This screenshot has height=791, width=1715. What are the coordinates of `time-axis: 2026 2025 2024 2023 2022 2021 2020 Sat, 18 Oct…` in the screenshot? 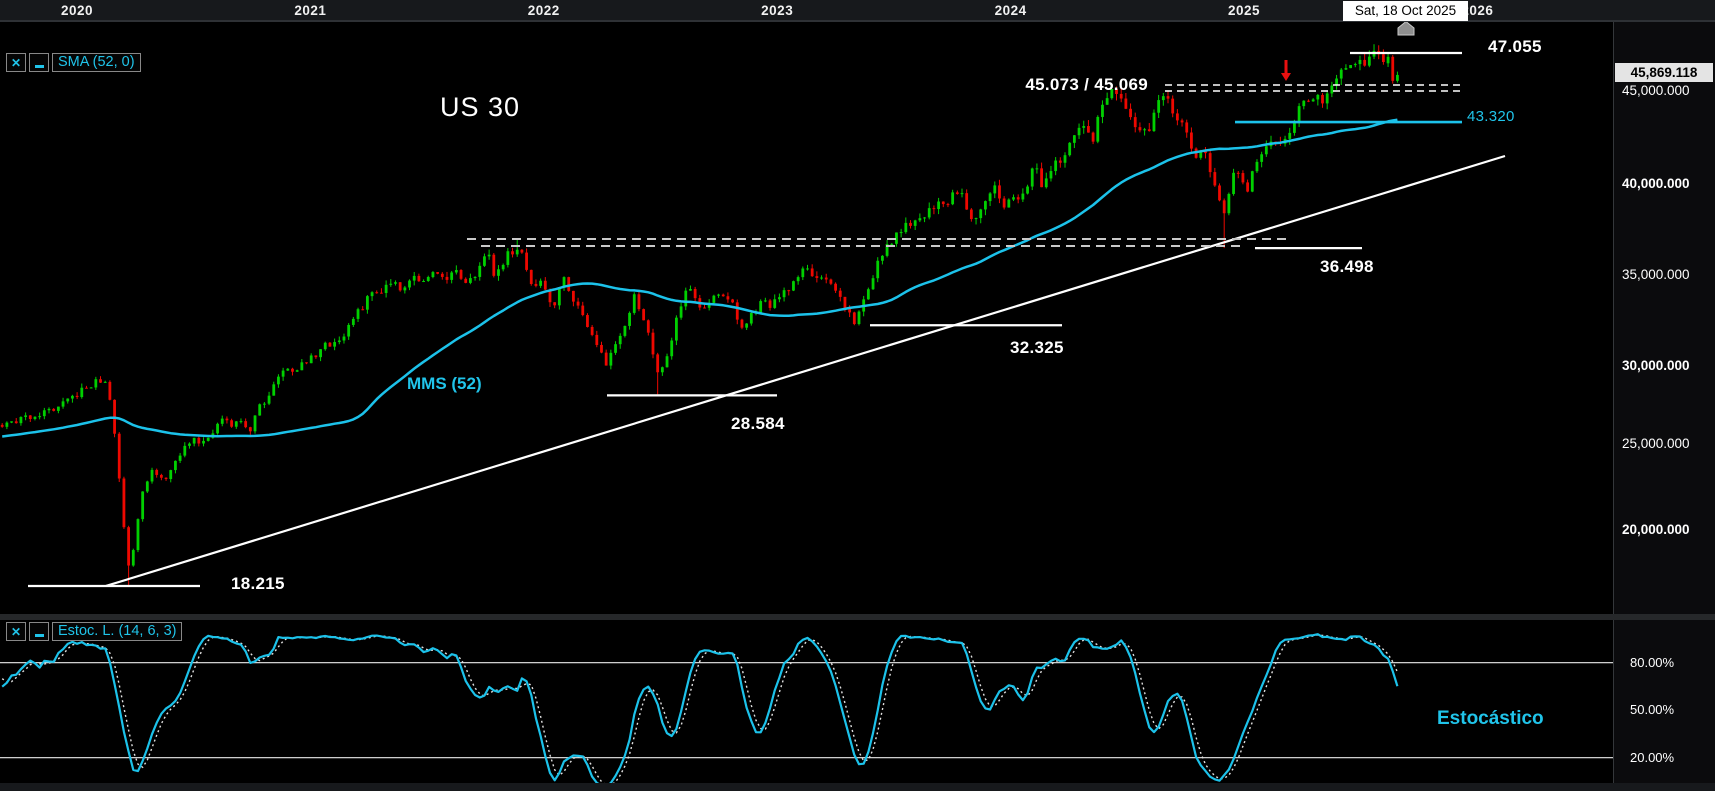 It's located at (857, 11).